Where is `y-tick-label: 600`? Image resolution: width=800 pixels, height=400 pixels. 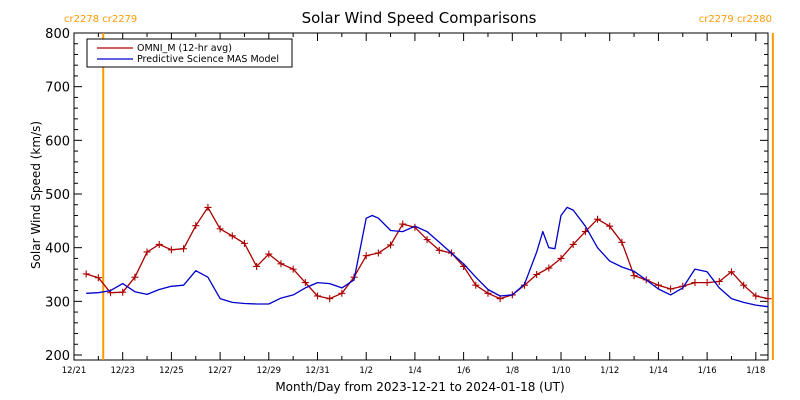
y-tick-label: 600 is located at coordinates (57, 141).